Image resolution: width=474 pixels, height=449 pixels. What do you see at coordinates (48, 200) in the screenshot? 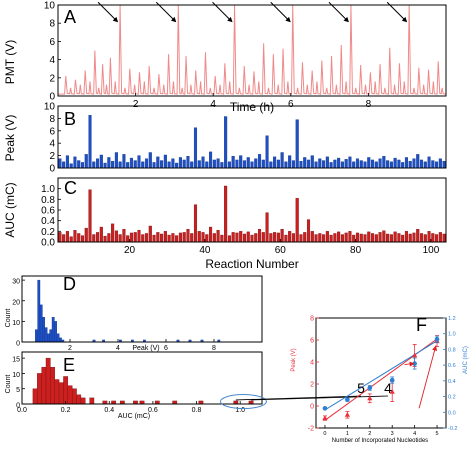
I see `panel-c-y-tick-label: 0.8` at bounding box center [48, 200].